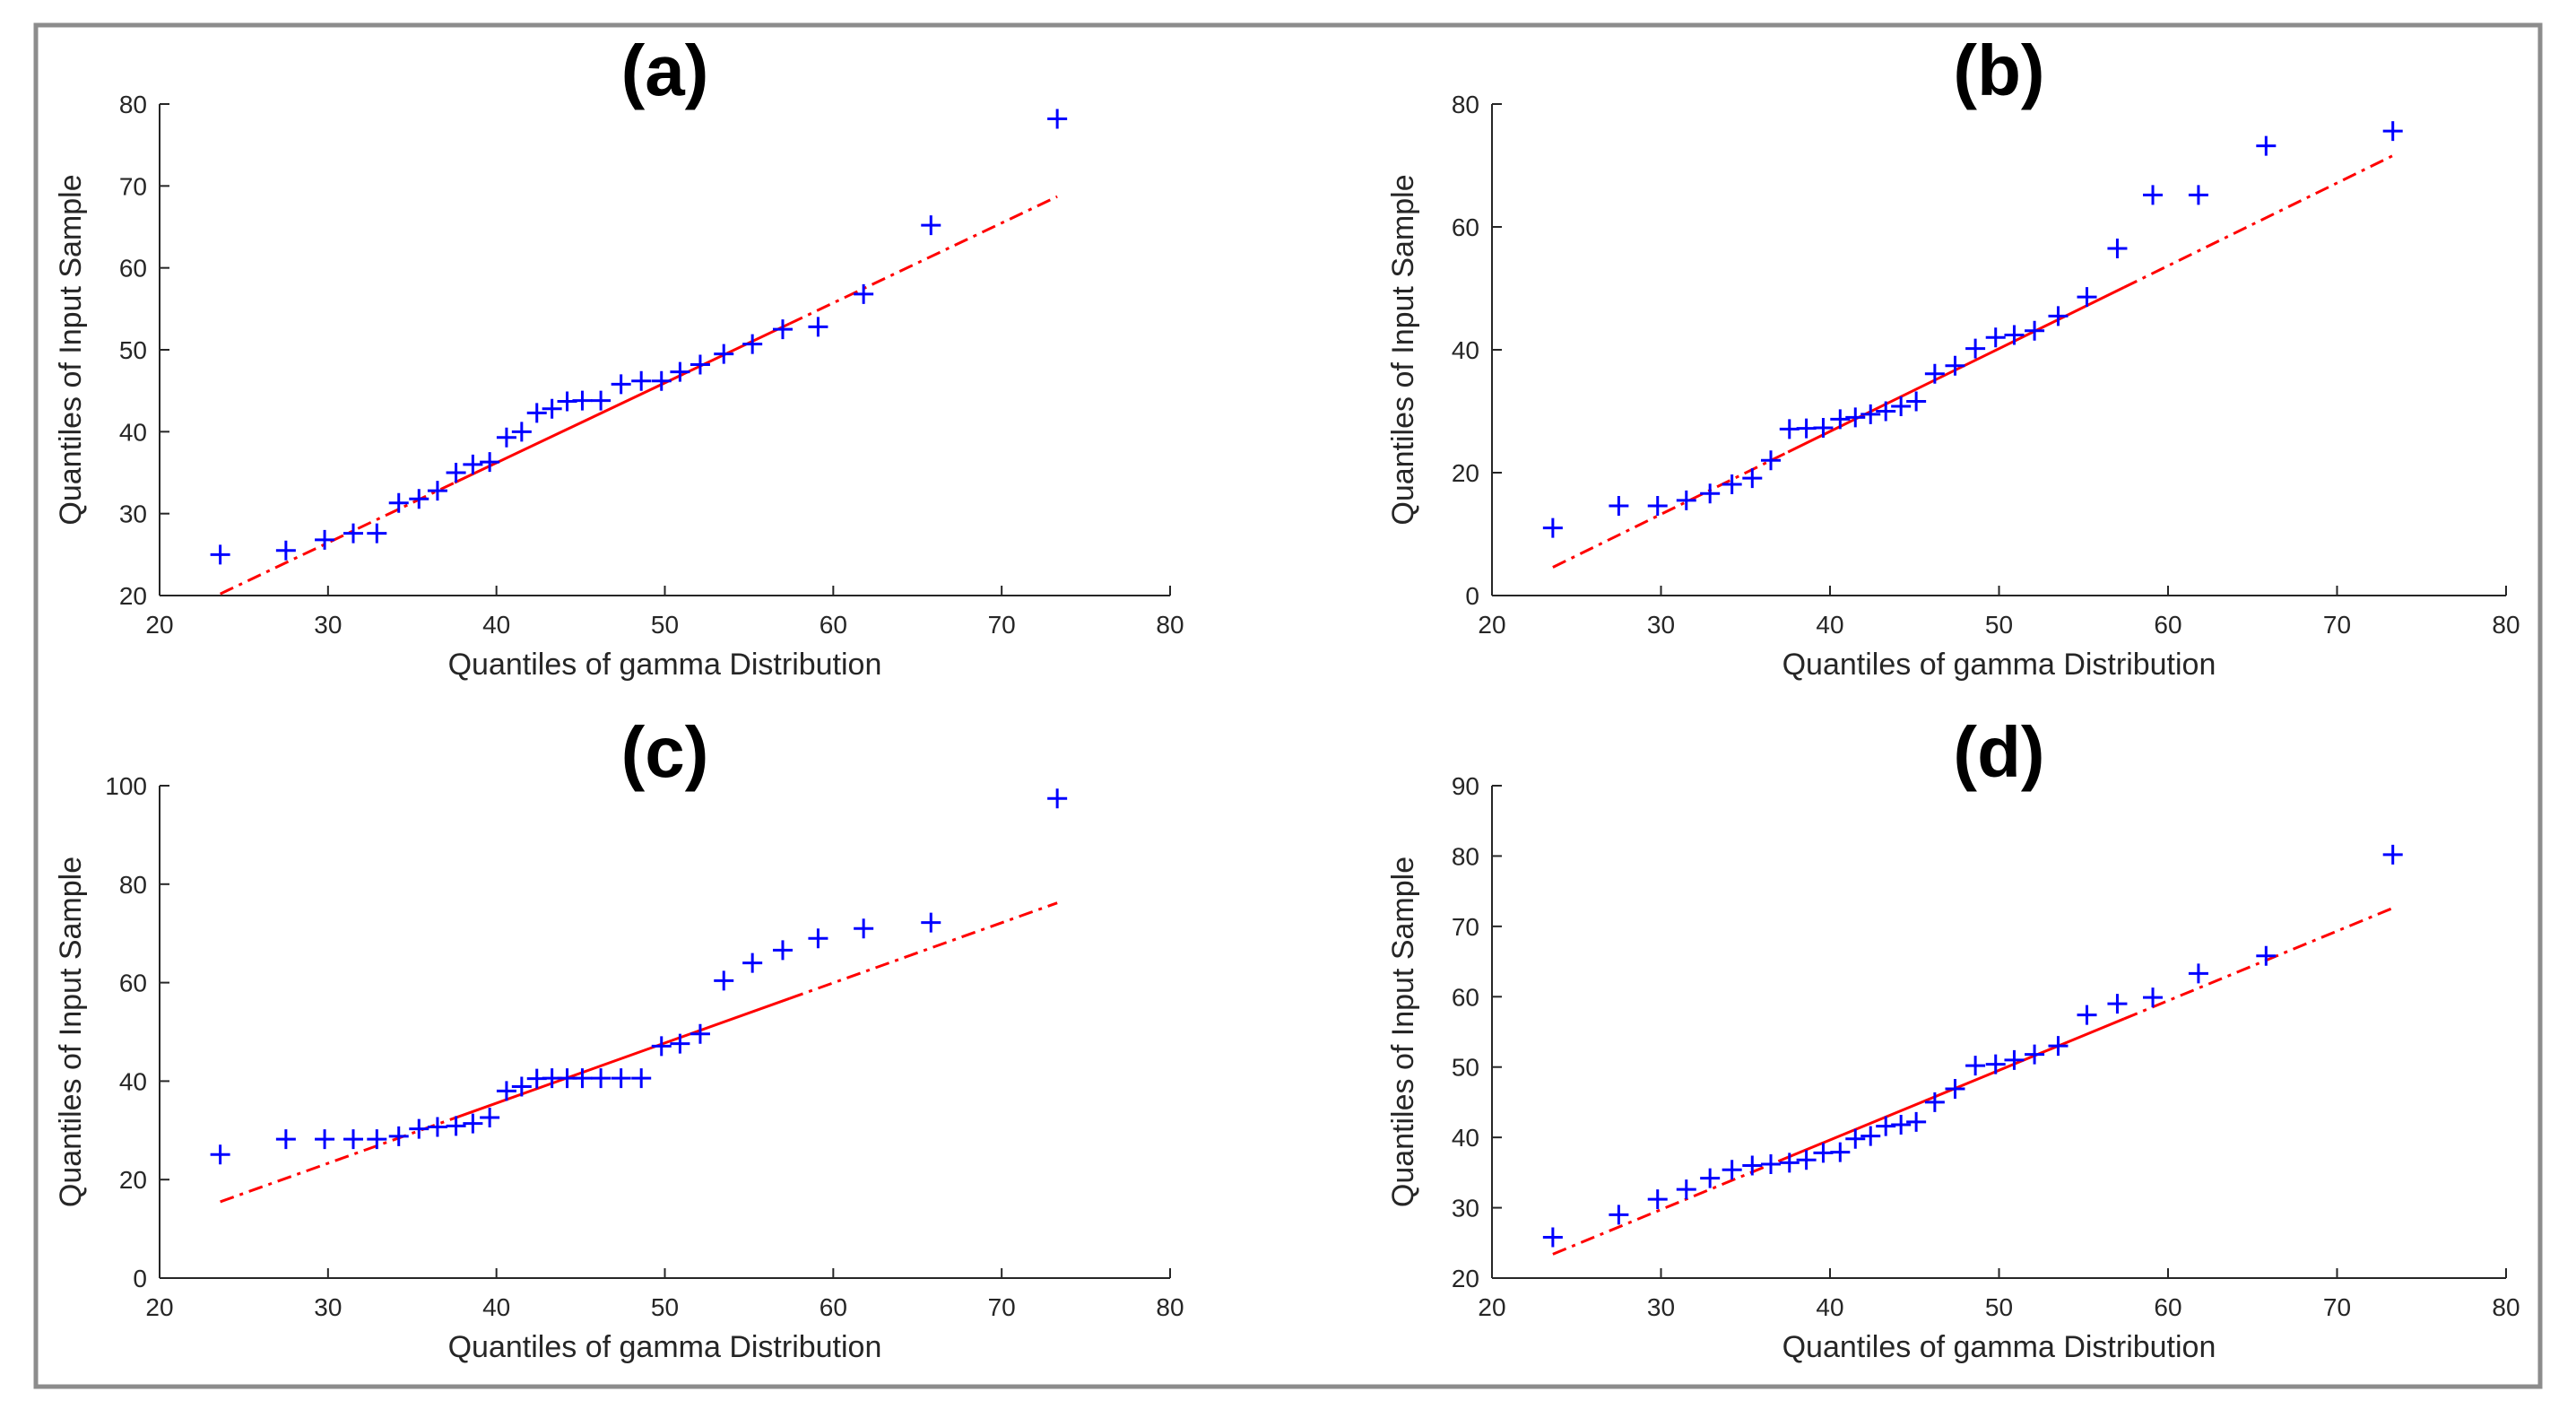  I want to click on y-tick-label: 80, so click(133, 885).